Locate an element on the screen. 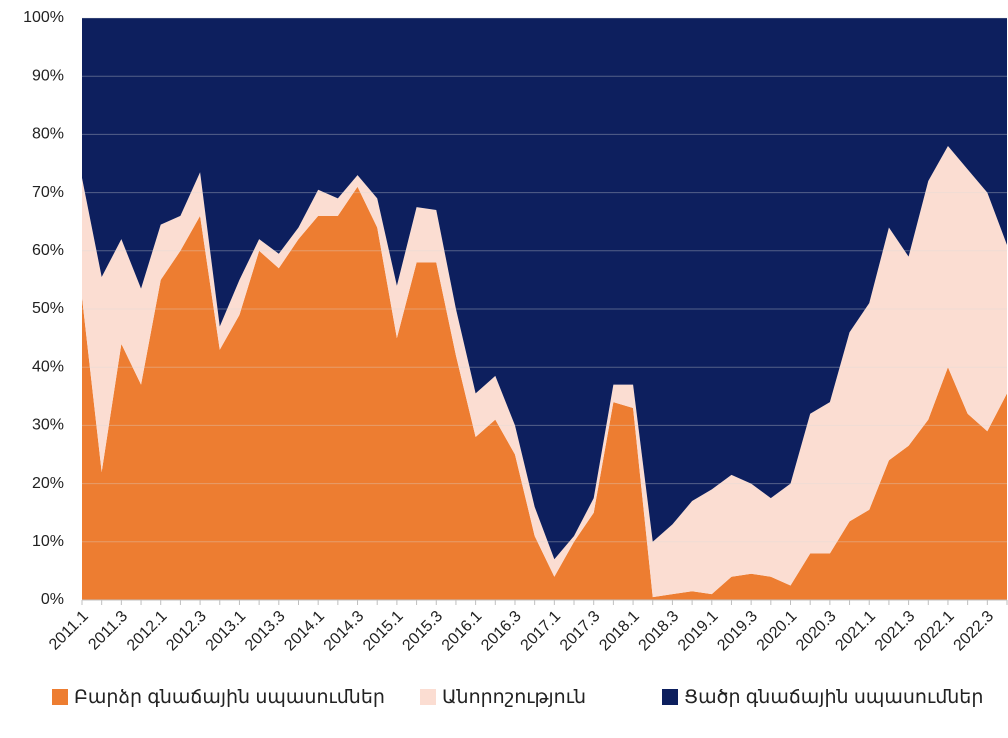  x-tick-label: 2012.3 is located at coordinates (186, 631).